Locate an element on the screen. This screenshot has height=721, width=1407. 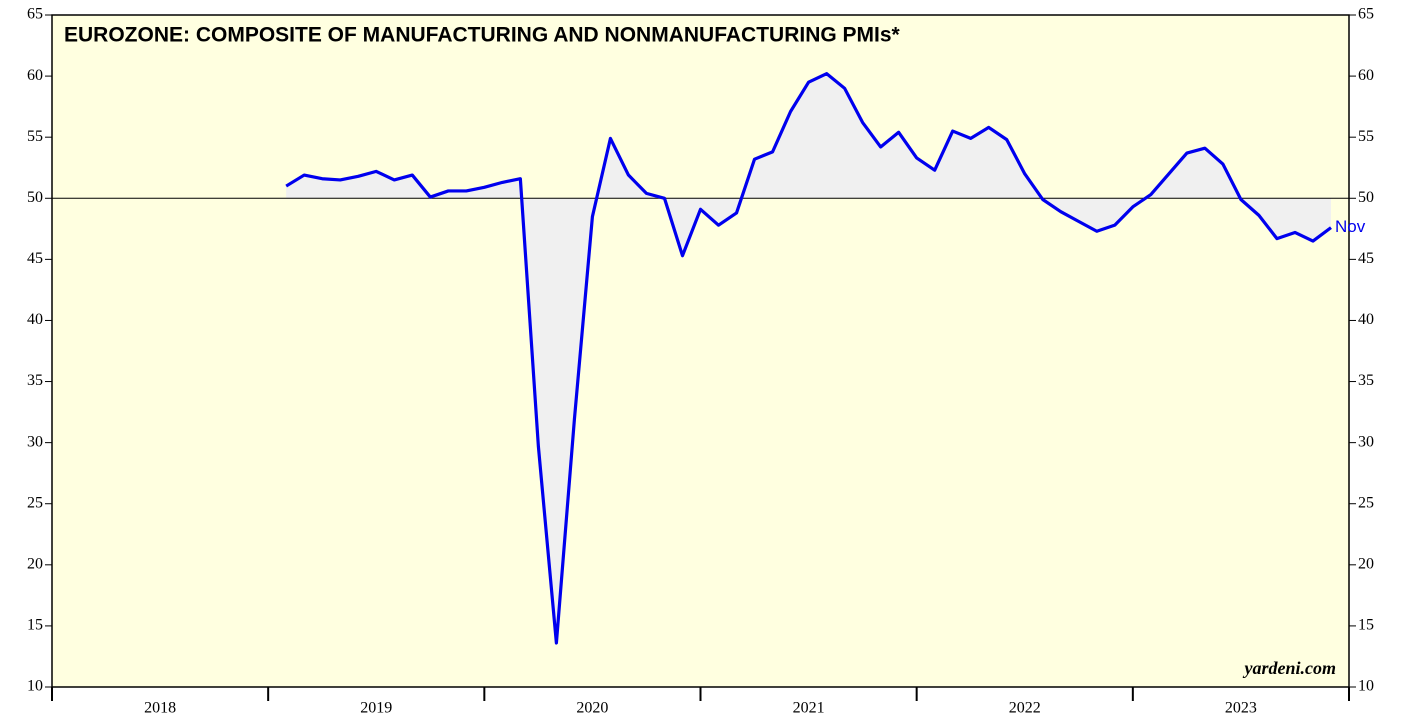
y2-tick-label: 50 is located at coordinates (1366, 197).